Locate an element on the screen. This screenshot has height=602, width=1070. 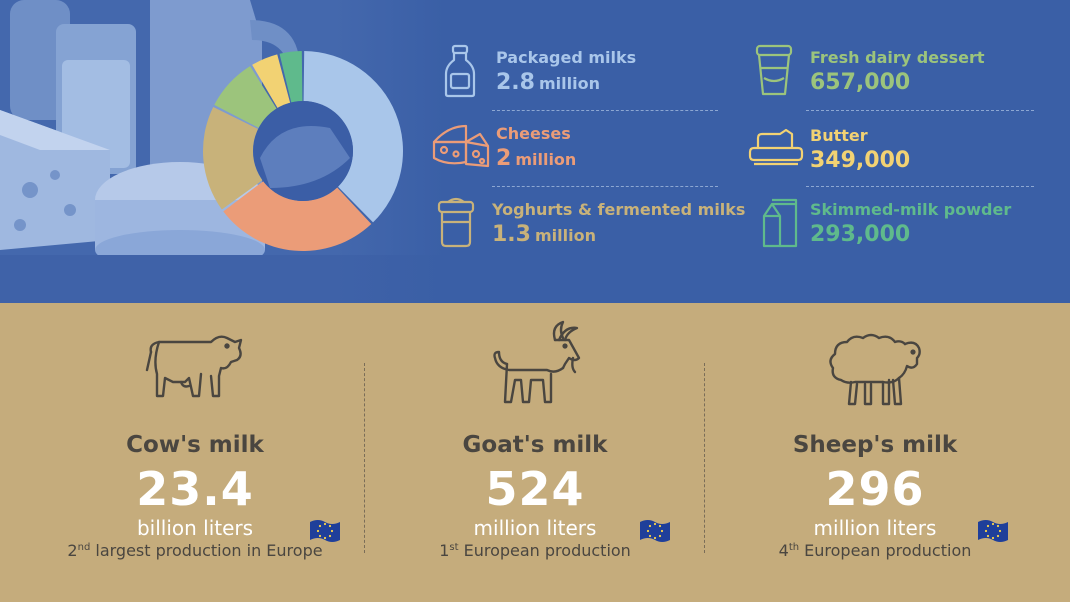
product-skimmed-milk-powder: Skimmed-milk powder 293,000 is located at coordinates (900, 226).